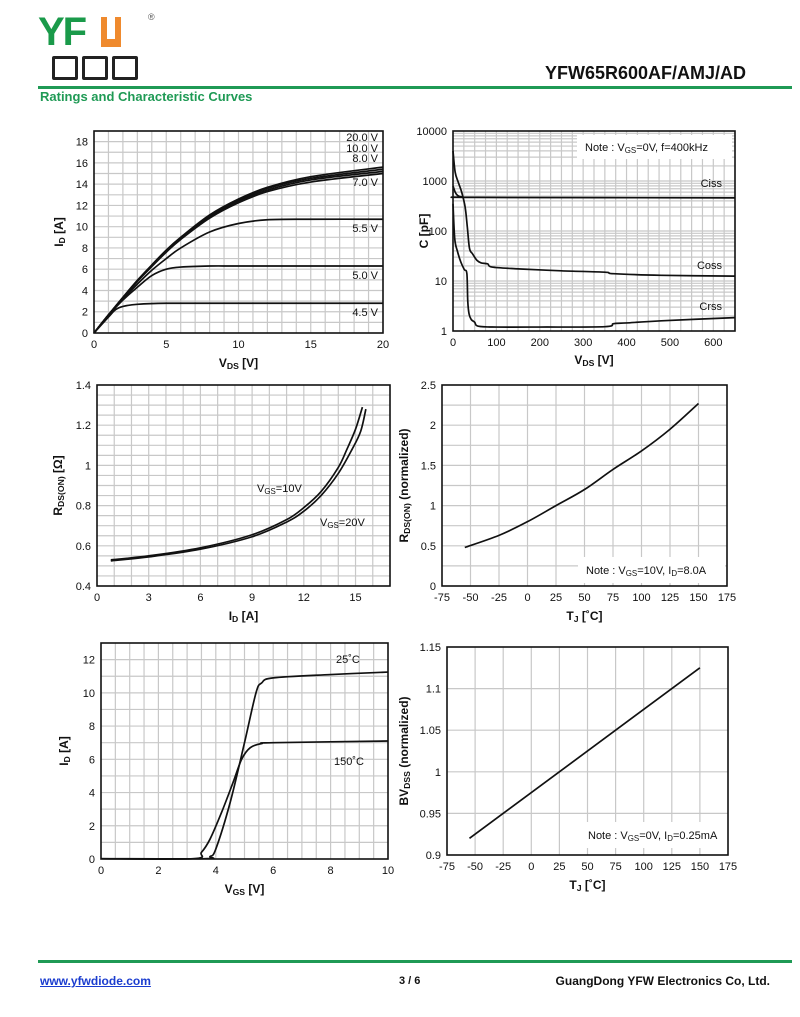 Image resolution: width=800 pixels, height=1017 pixels. What do you see at coordinates (82, 143) in the screenshot?
I see `y-tick-label: 18` at bounding box center [82, 143].